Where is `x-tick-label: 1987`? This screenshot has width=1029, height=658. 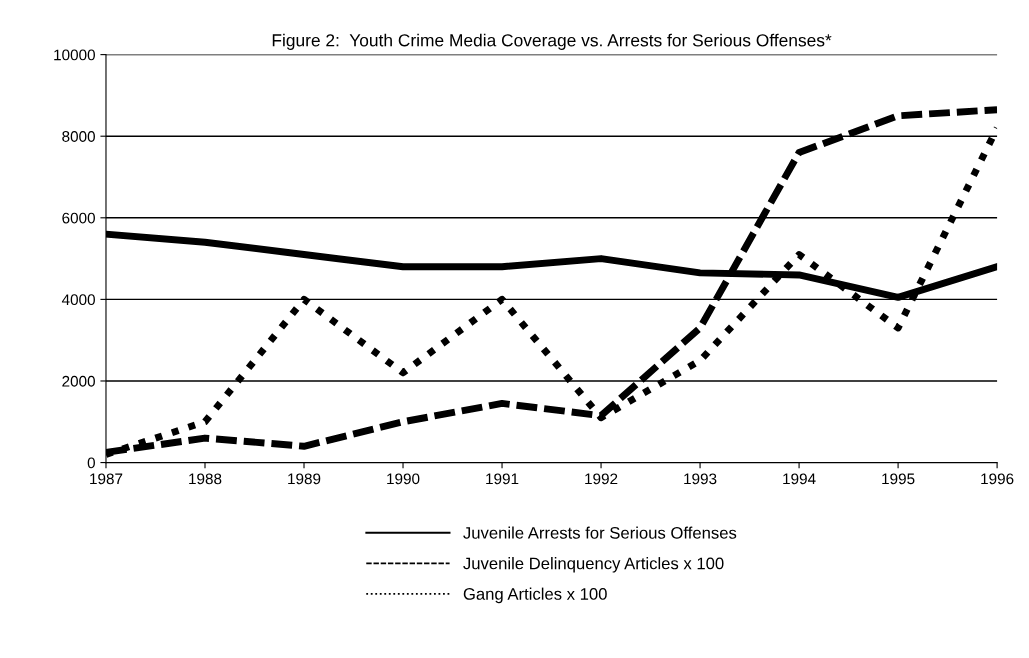
x-tick-label: 1987 is located at coordinates (106, 479).